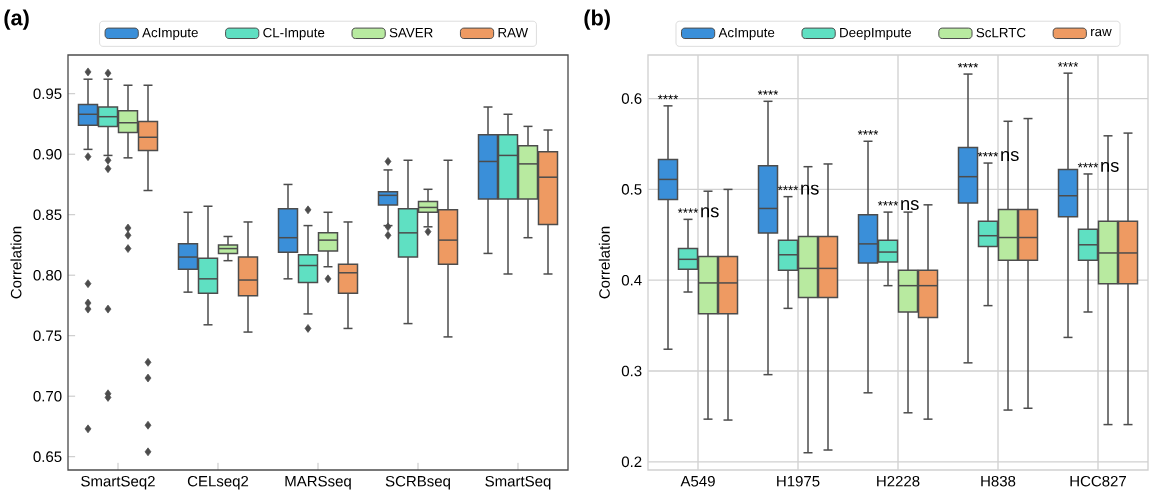 This screenshot has width=1150, height=500. I want to click on legend-label: ScLRTC, so click(1001, 32).